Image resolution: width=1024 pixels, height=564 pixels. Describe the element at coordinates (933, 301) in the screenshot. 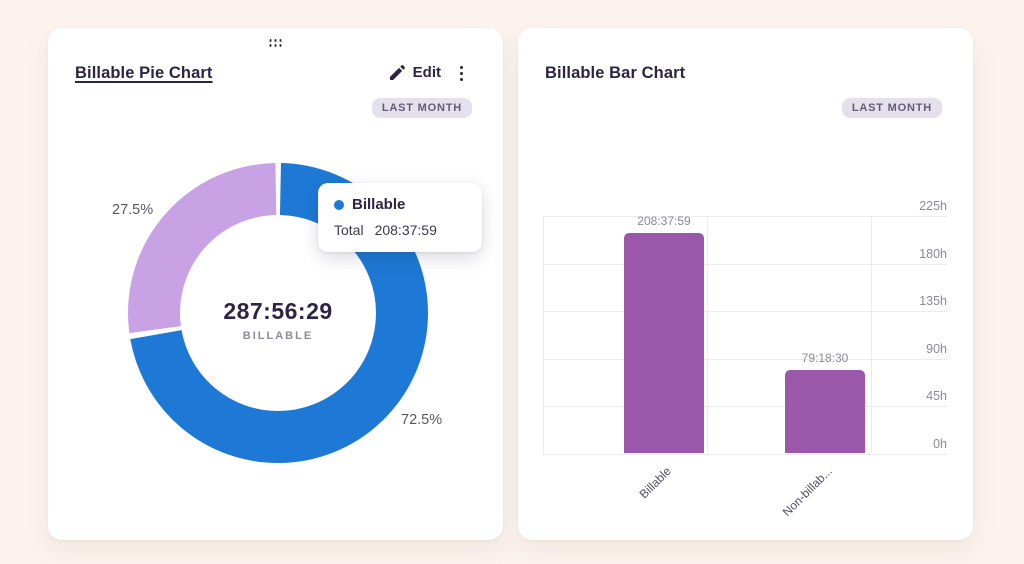

I see `y-tick-label: 135h` at that location.